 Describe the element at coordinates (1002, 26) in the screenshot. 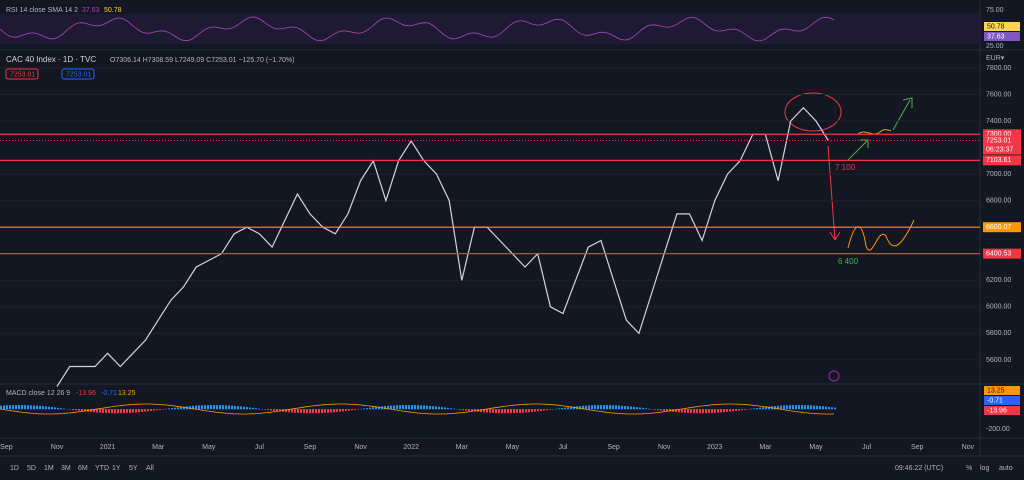

I see `badge` at that location.